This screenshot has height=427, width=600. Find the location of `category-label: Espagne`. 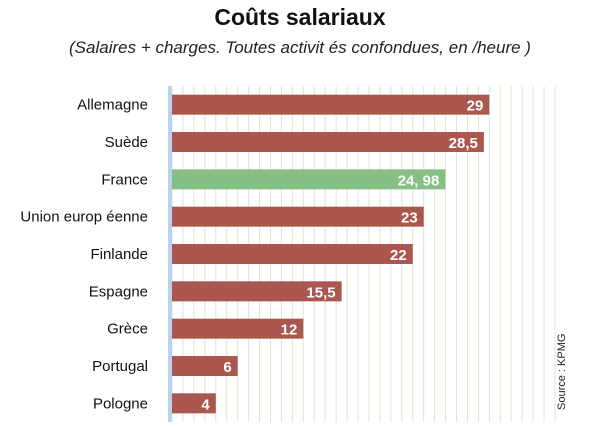

category-label: Espagne is located at coordinates (118, 291).